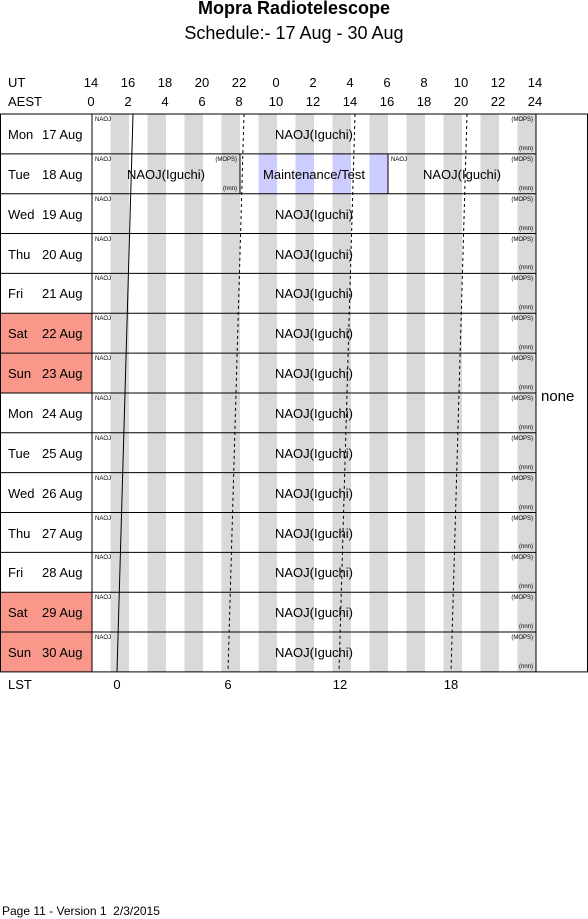  I want to click on ut-tick: 20, so click(202, 82).